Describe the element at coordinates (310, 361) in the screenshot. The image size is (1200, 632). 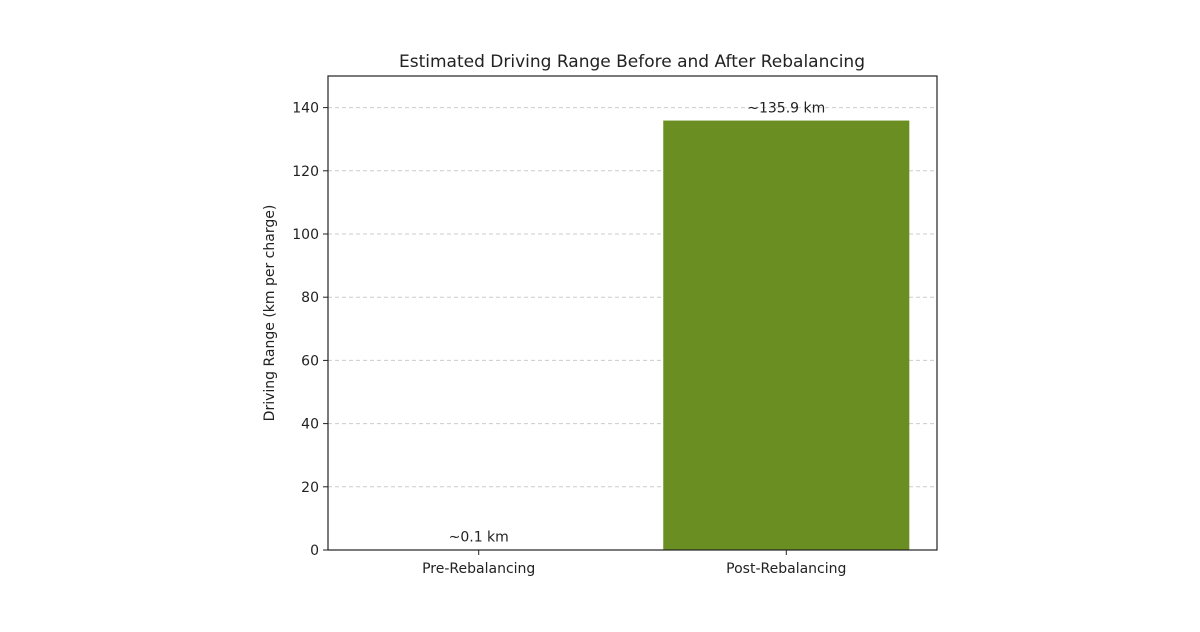
I see `y-tick-label: 60` at that location.